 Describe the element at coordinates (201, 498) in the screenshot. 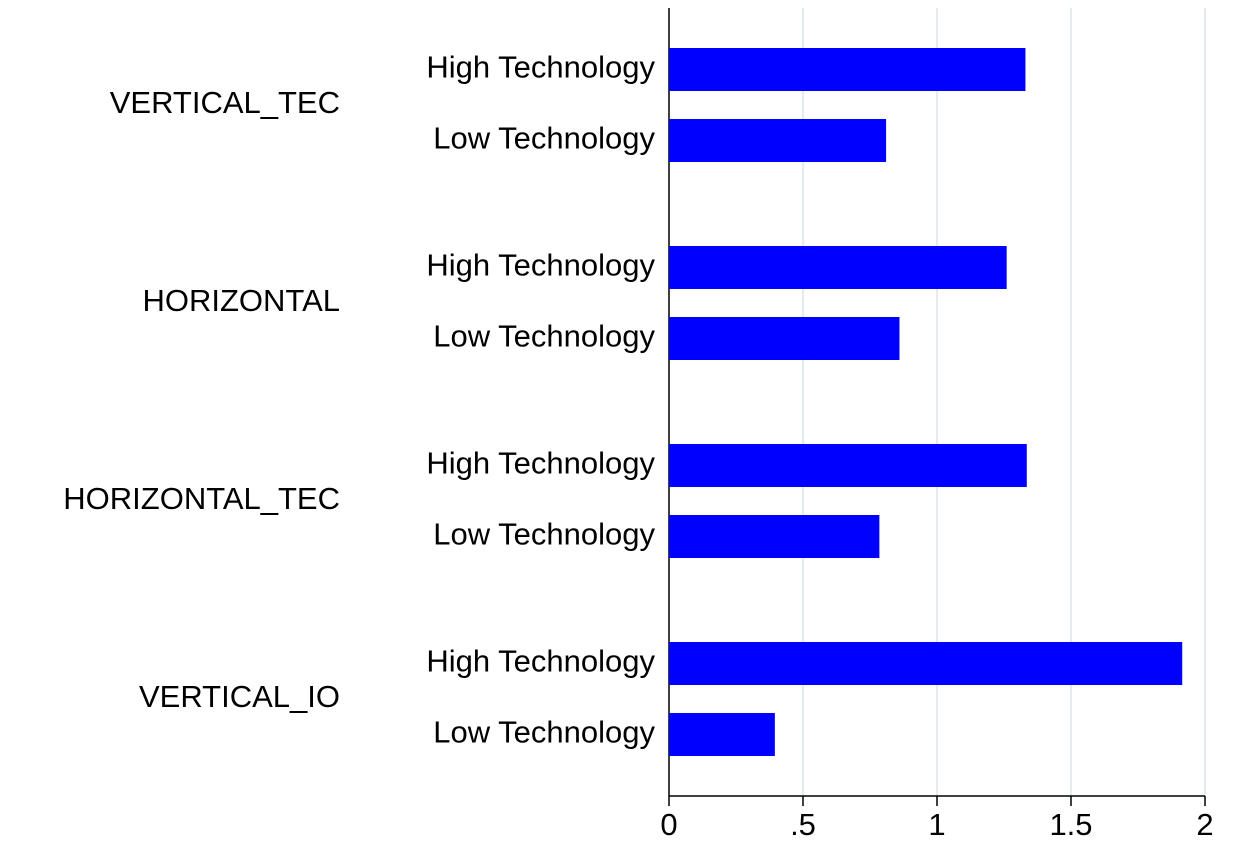

I see `group-label: HORIZONTAL_TEC` at that location.